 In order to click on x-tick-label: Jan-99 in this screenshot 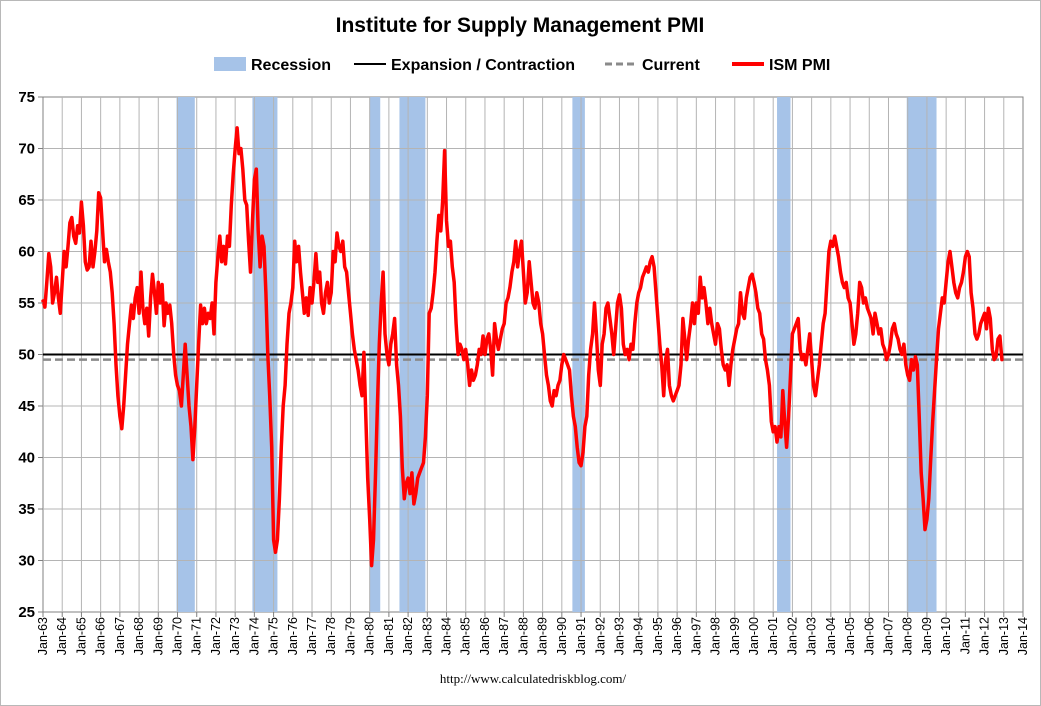, I will do `click(735, 636)`.